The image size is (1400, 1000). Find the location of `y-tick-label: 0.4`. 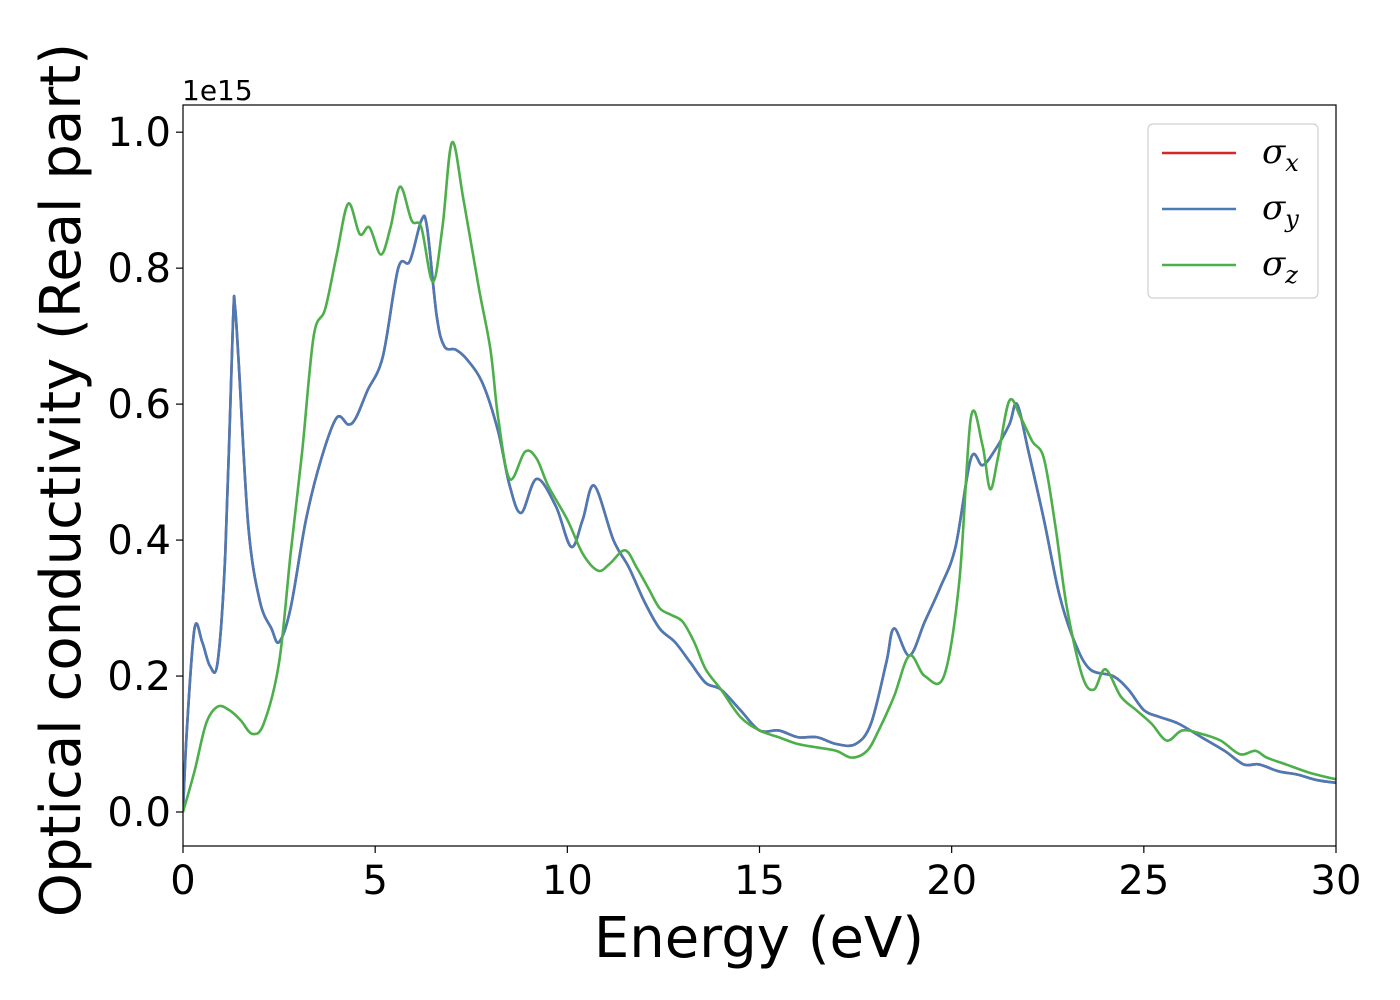

y-tick-label: 0.4 is located at coordinates (139, 541).